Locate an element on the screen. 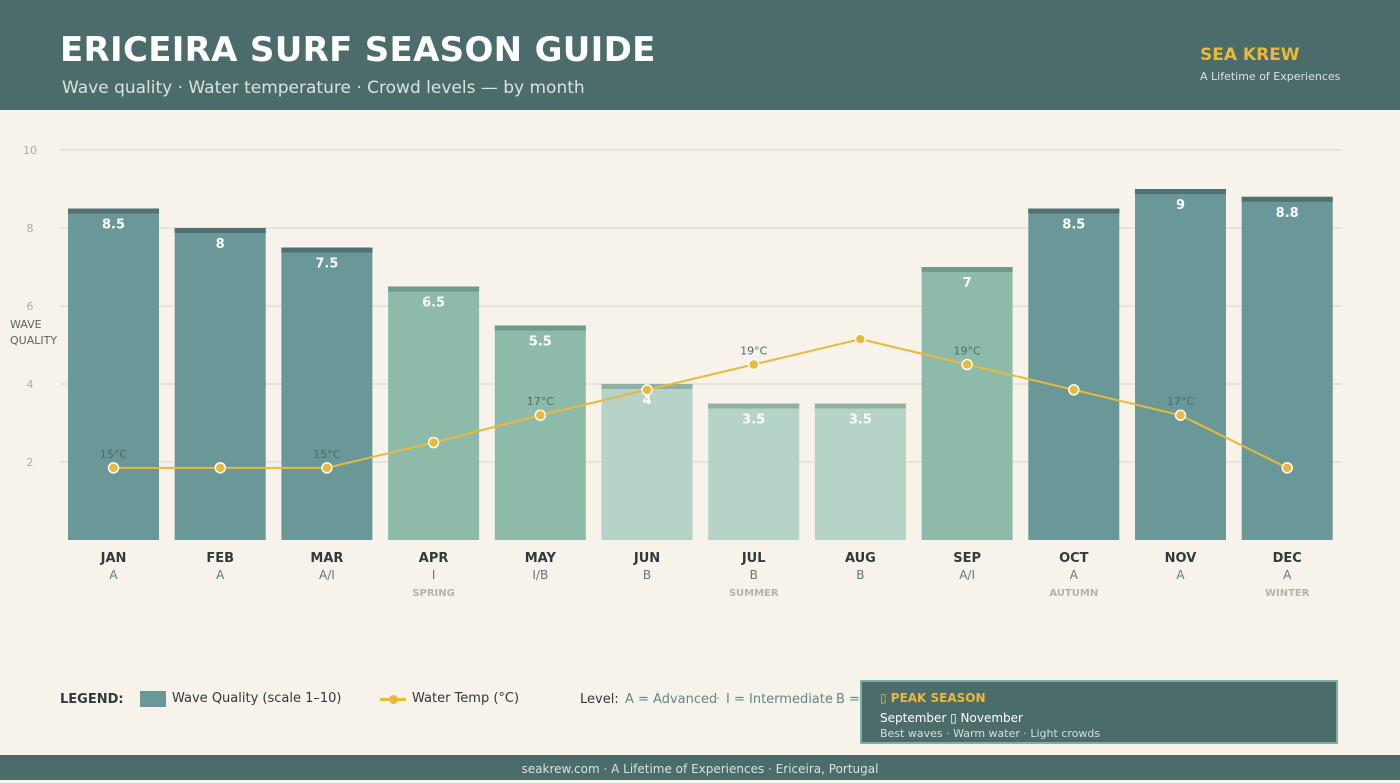 The height and width of the screenshot is (783, 1400). level-intermediate: I = Intermediate is located at coordinates (779, 699).